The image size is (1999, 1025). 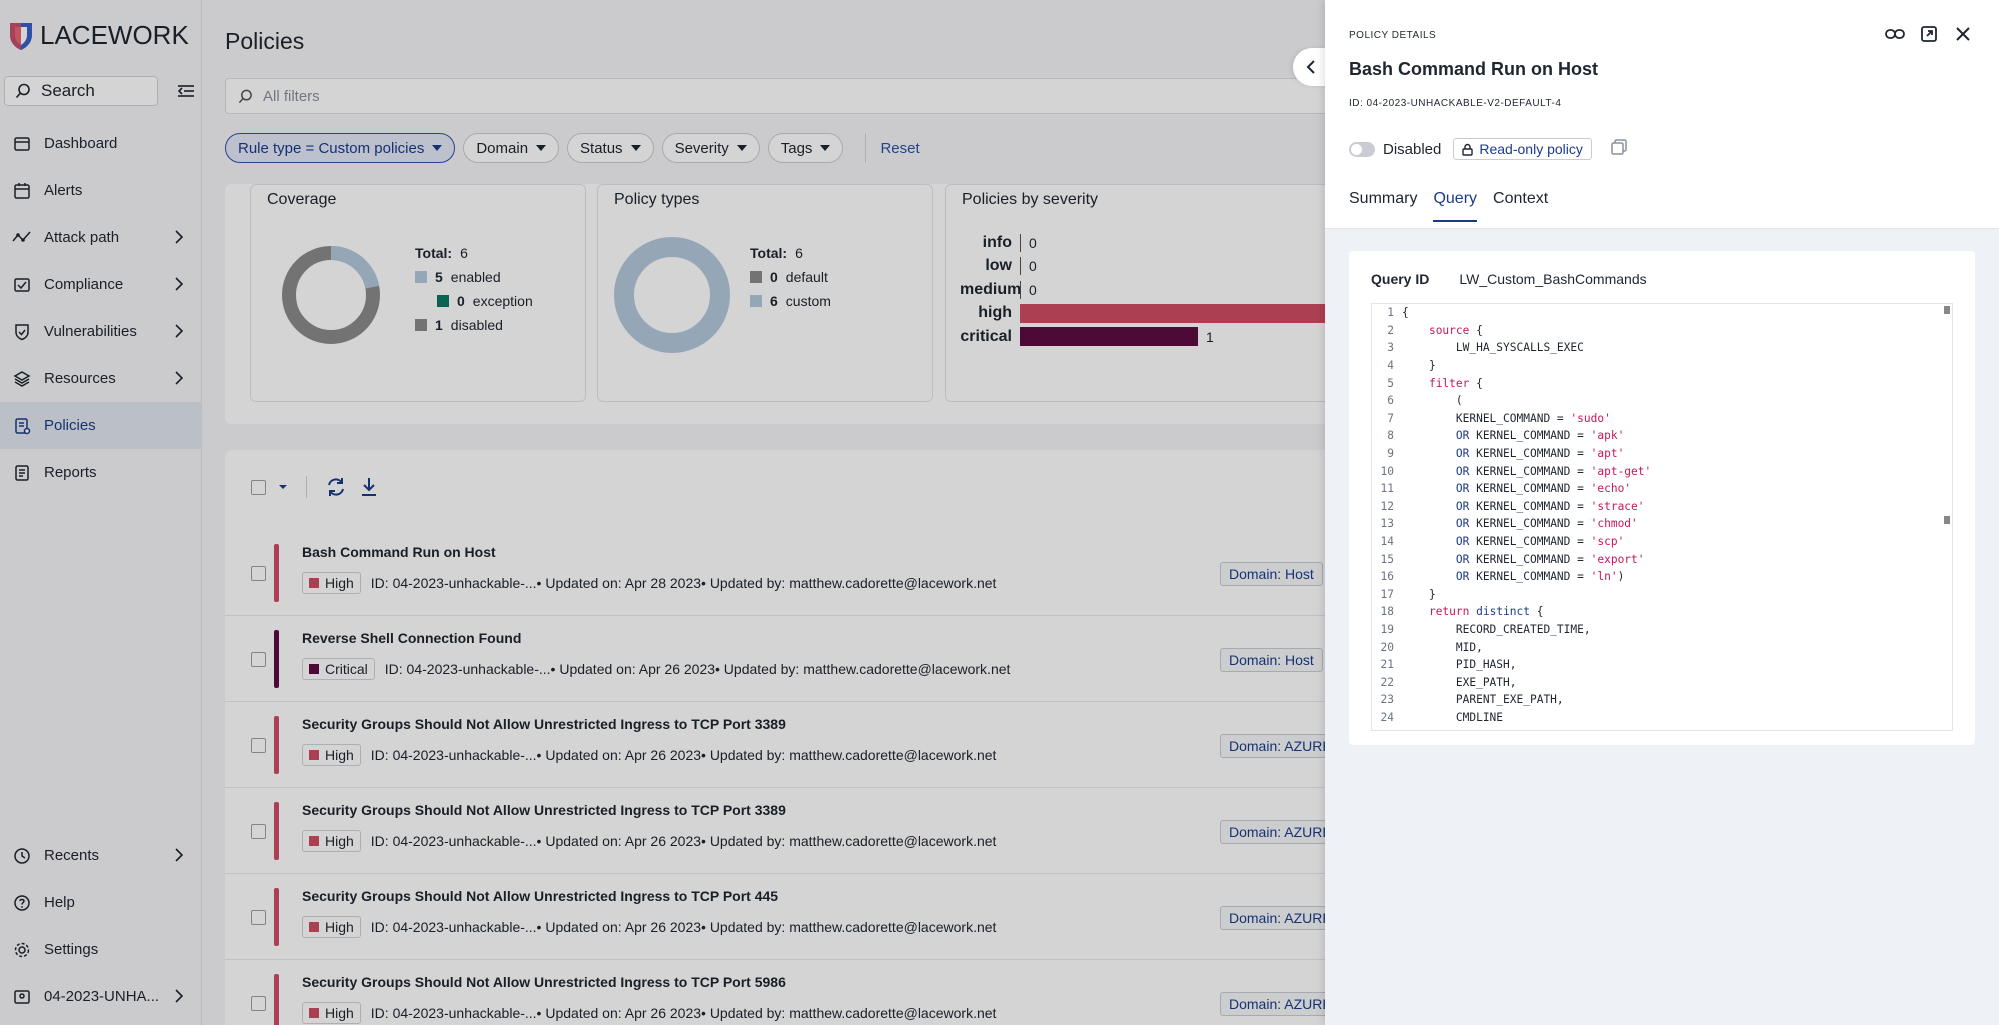 I want to click on download-icon, so click(x=369, y=487).